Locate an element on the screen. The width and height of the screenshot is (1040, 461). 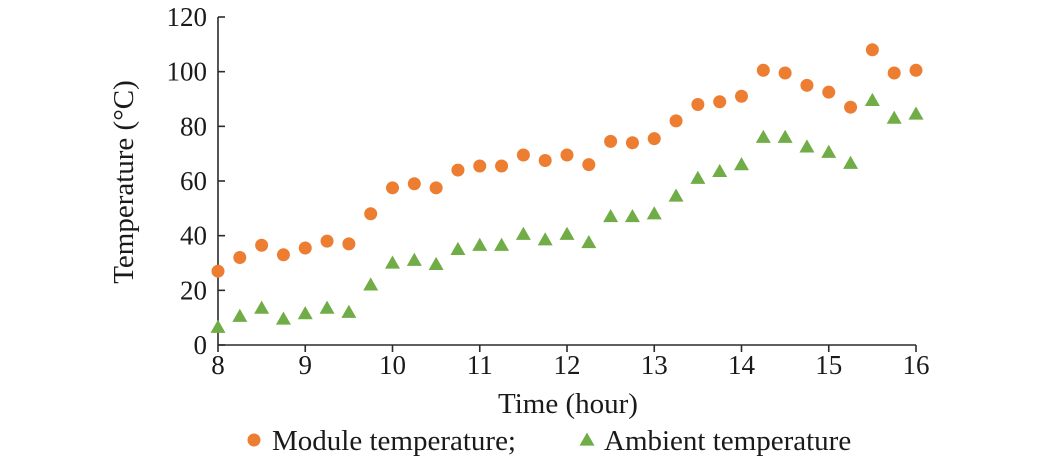
y-axis-title: Temperature (°C) is located at coordinates (124, 182).